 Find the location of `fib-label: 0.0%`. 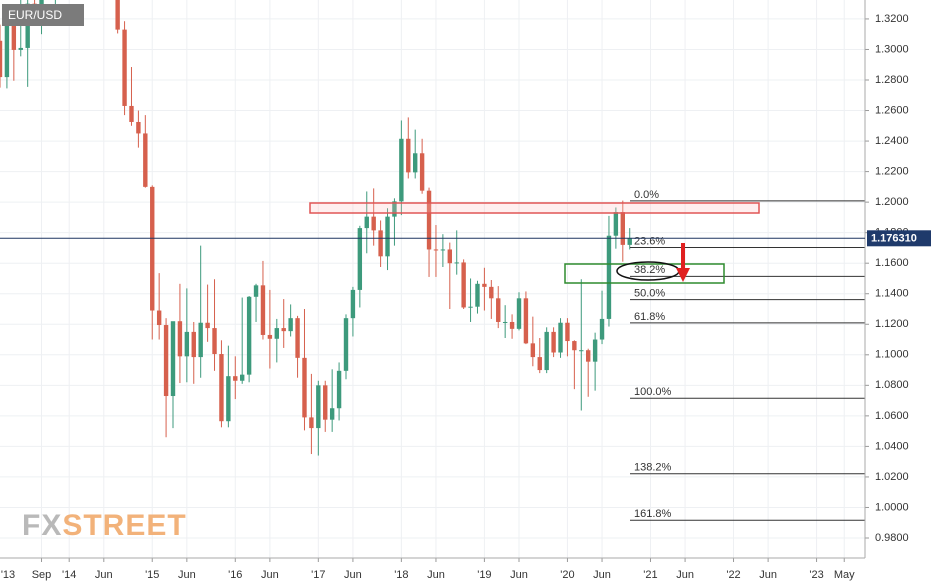

fib-label: 0.0% is located at coordinates (646, 195).